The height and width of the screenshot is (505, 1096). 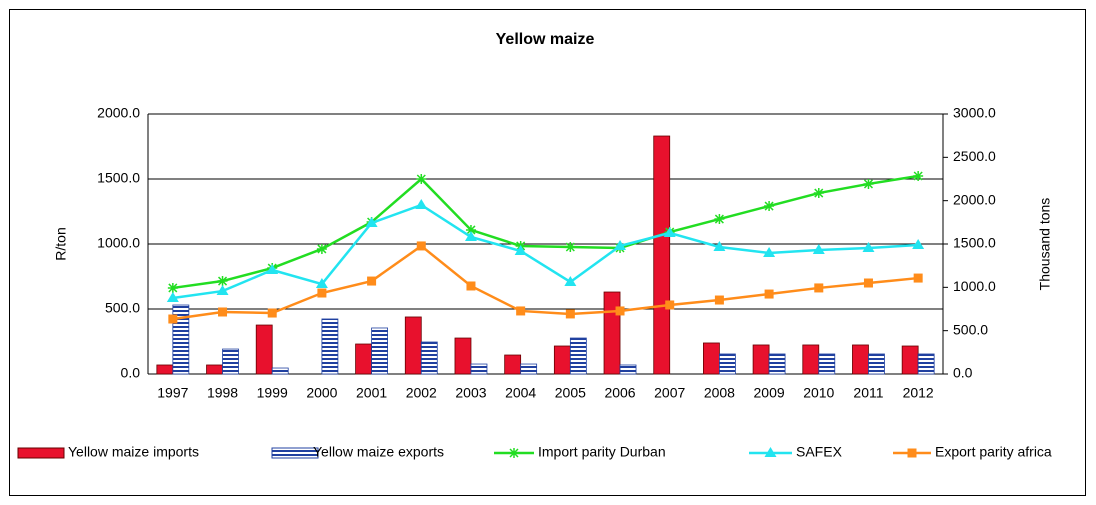 What do you see at coordinates (118, 178) in the screenshot?
I see `y-tick-label: 1500.0` at bounding box center [118, 178].